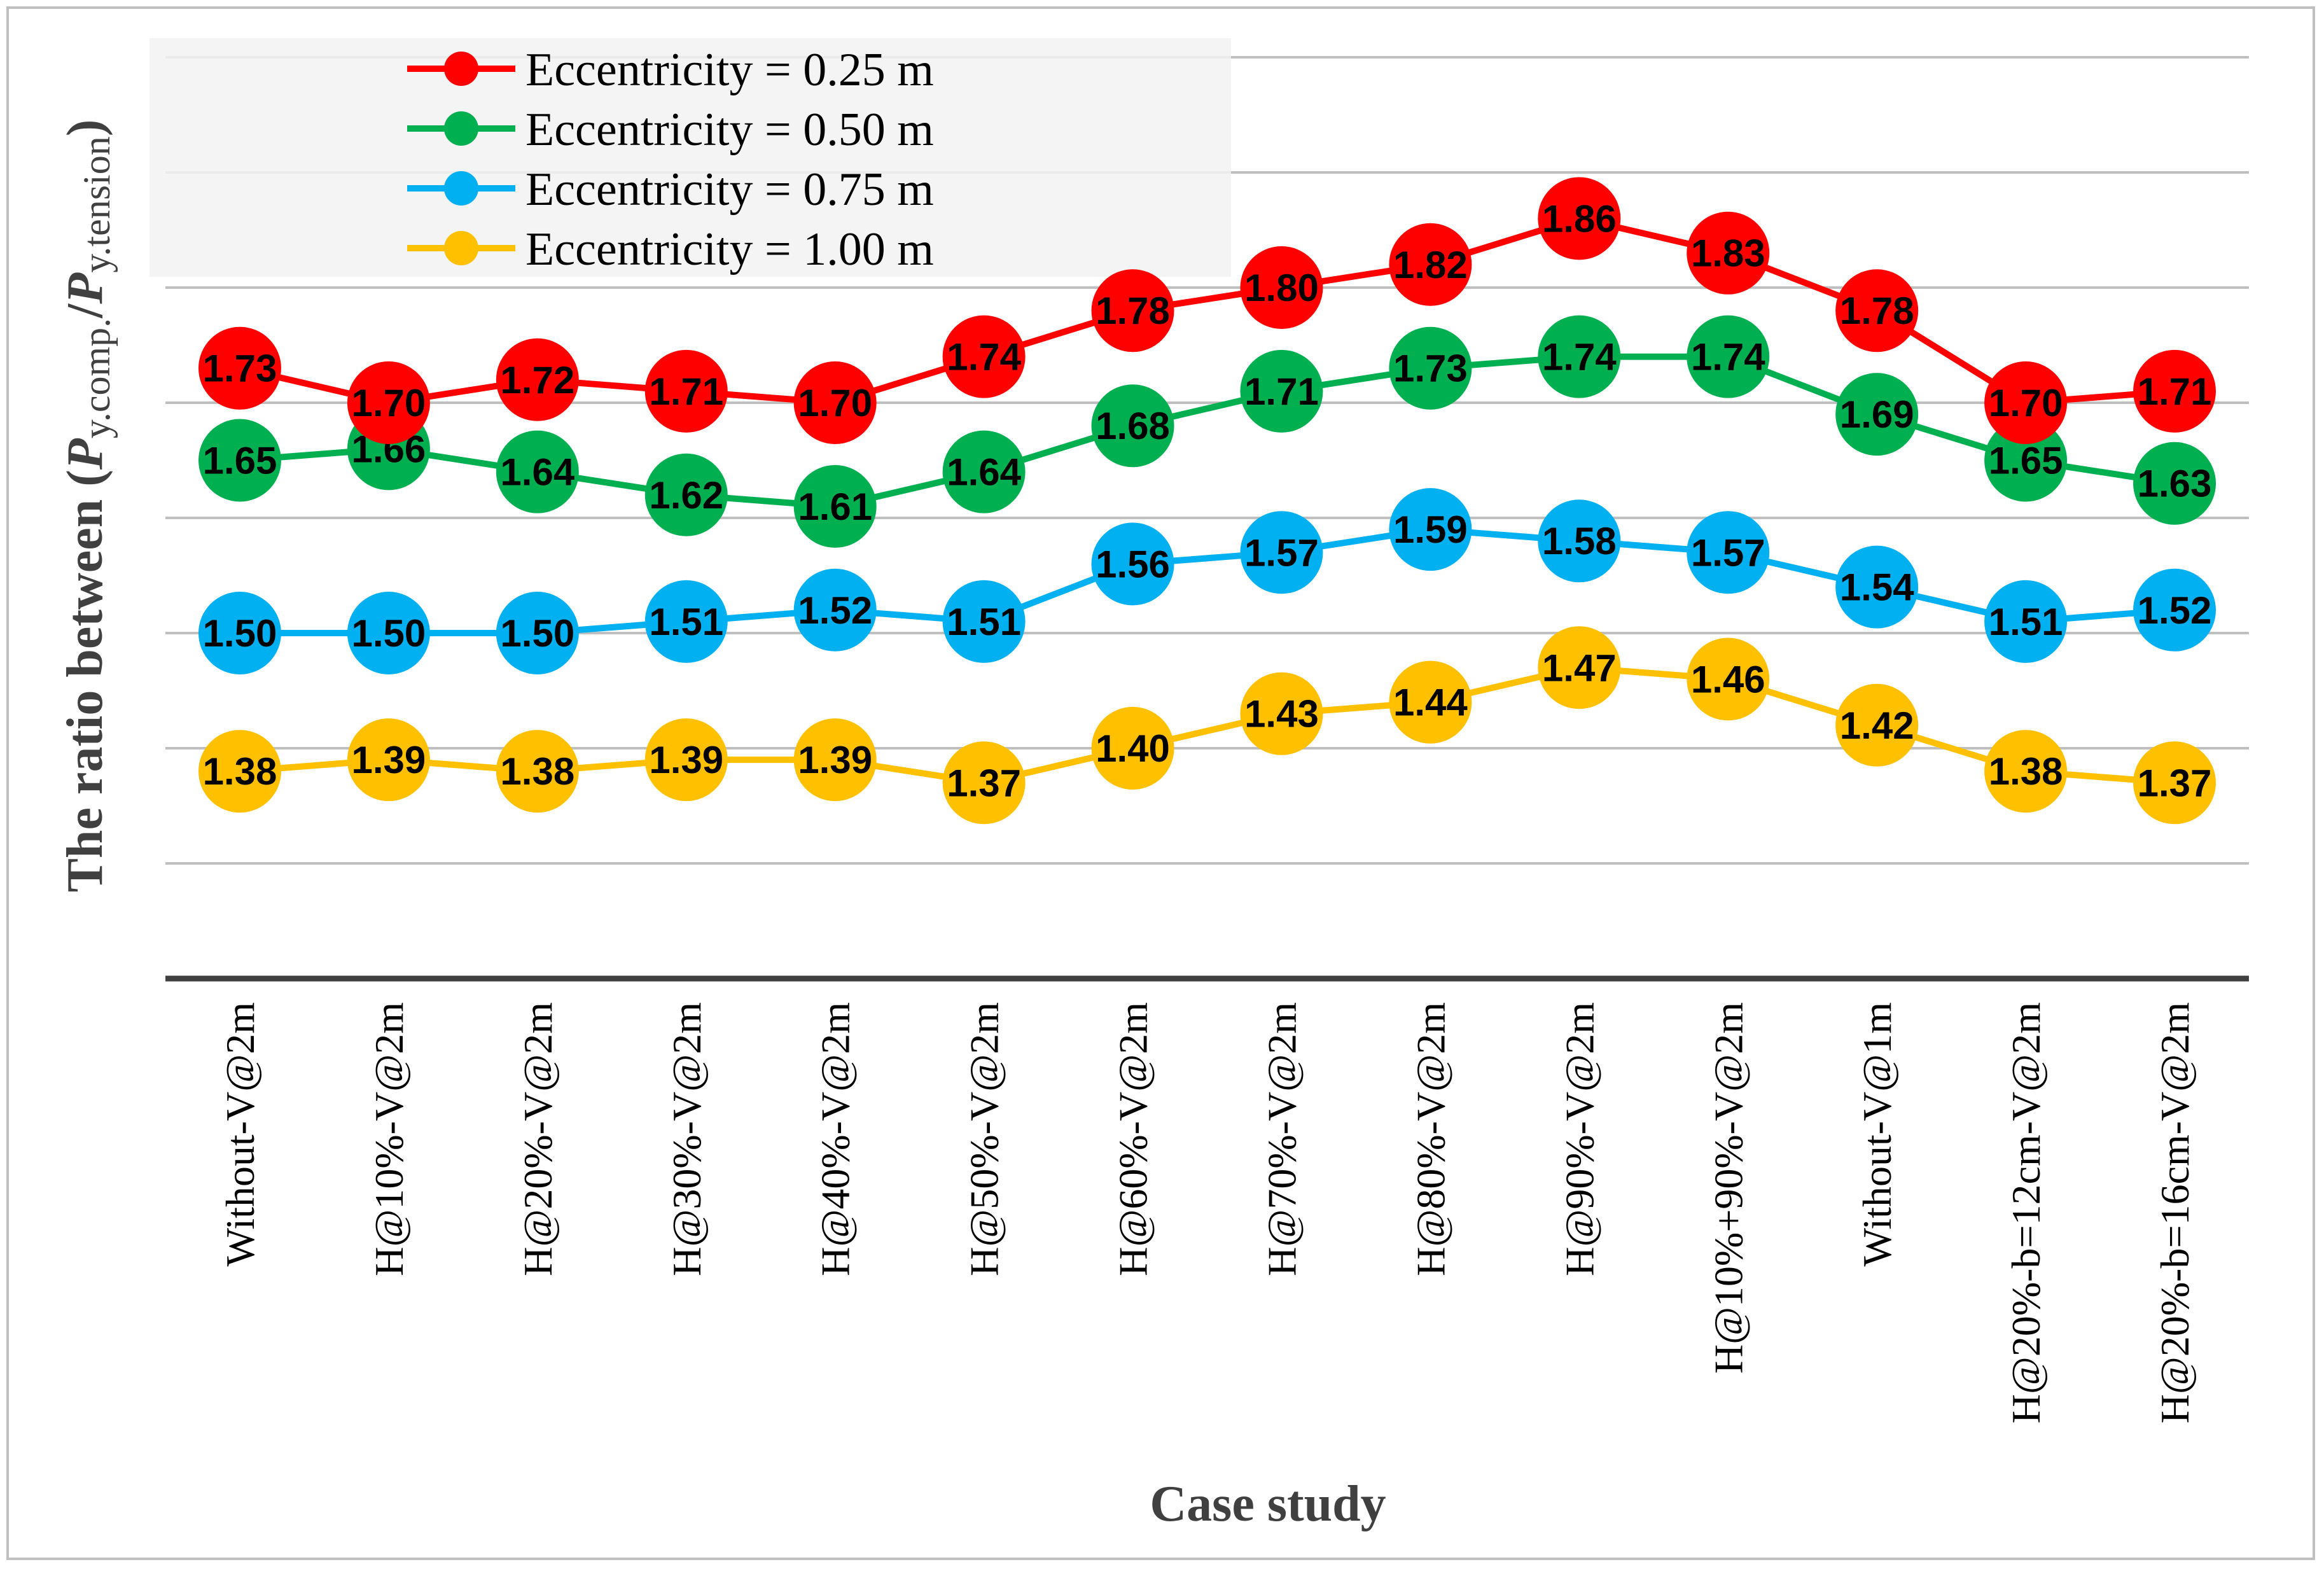  Describe the element at coordinates (1729, 679) in the screenshot. I see `data-point: 1.46` at that location.